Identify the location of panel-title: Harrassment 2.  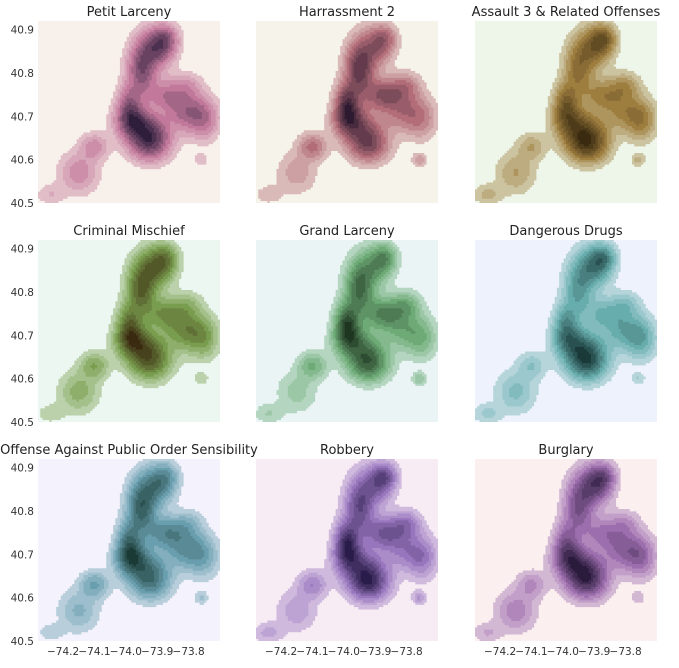
(347, 12).